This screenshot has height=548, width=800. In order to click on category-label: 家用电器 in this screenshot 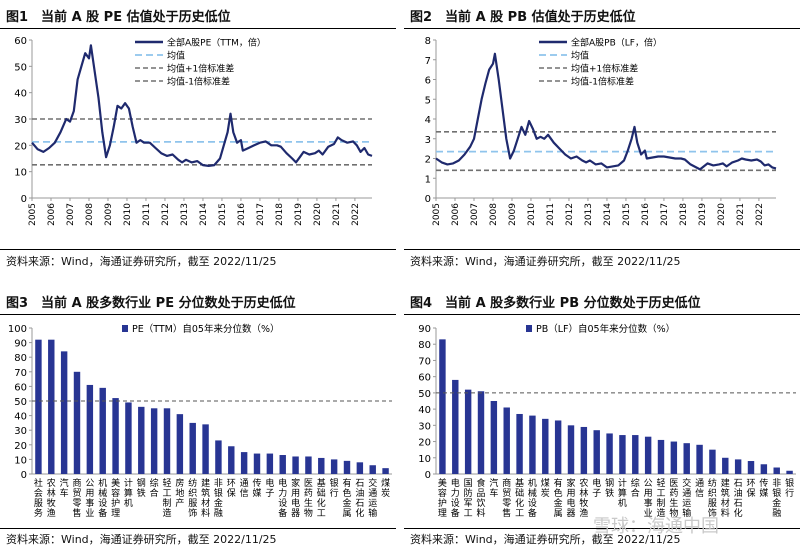, I will do `click(570, 498)`.